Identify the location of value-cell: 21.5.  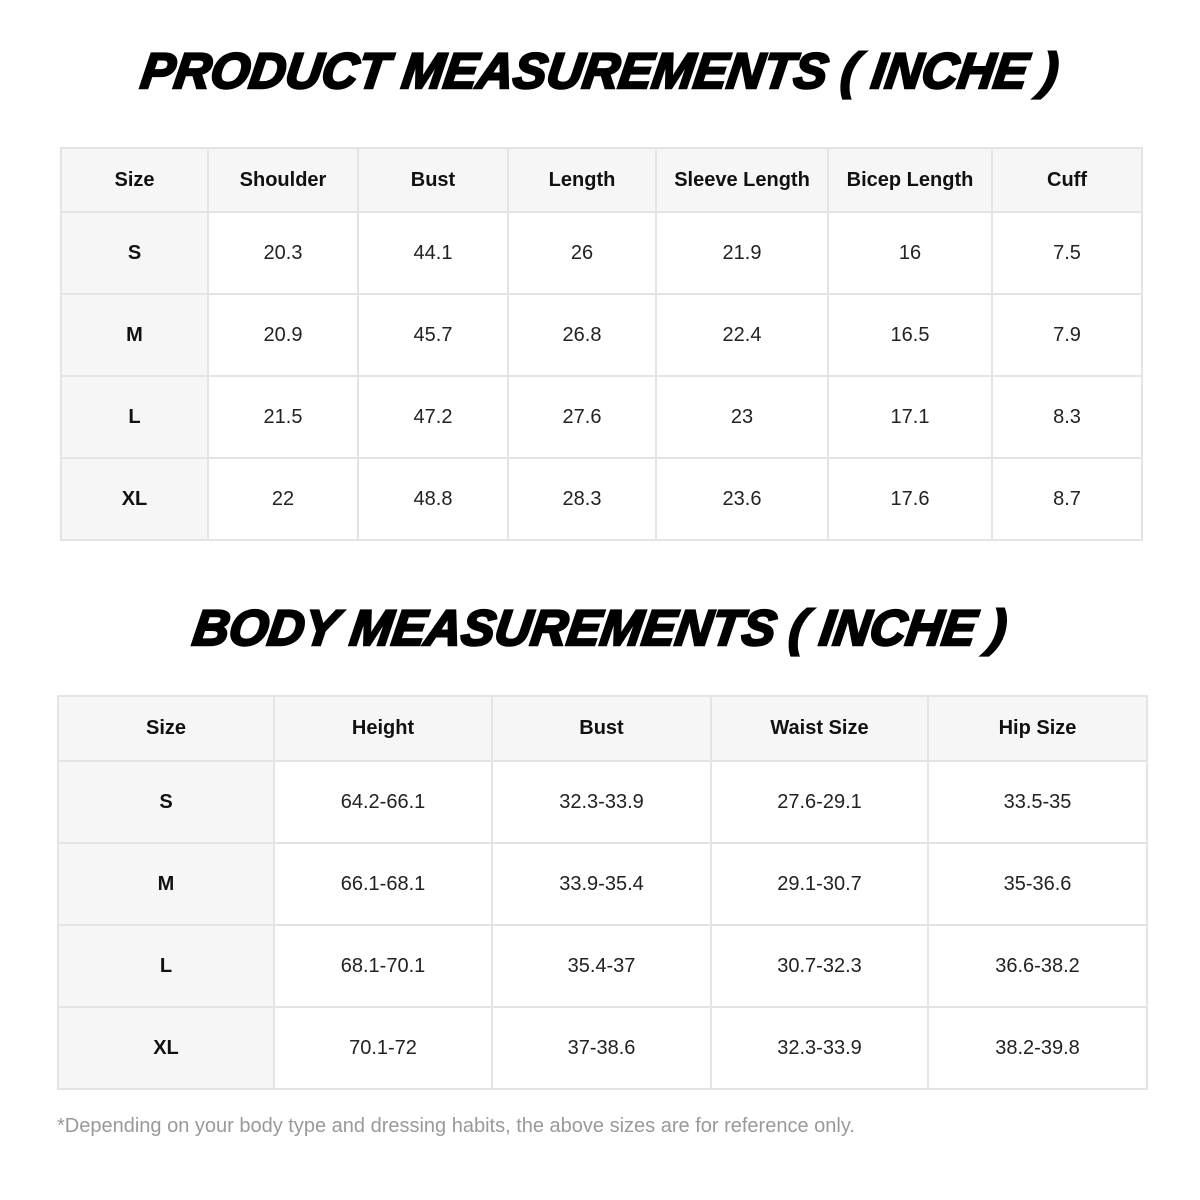
(283, 417).